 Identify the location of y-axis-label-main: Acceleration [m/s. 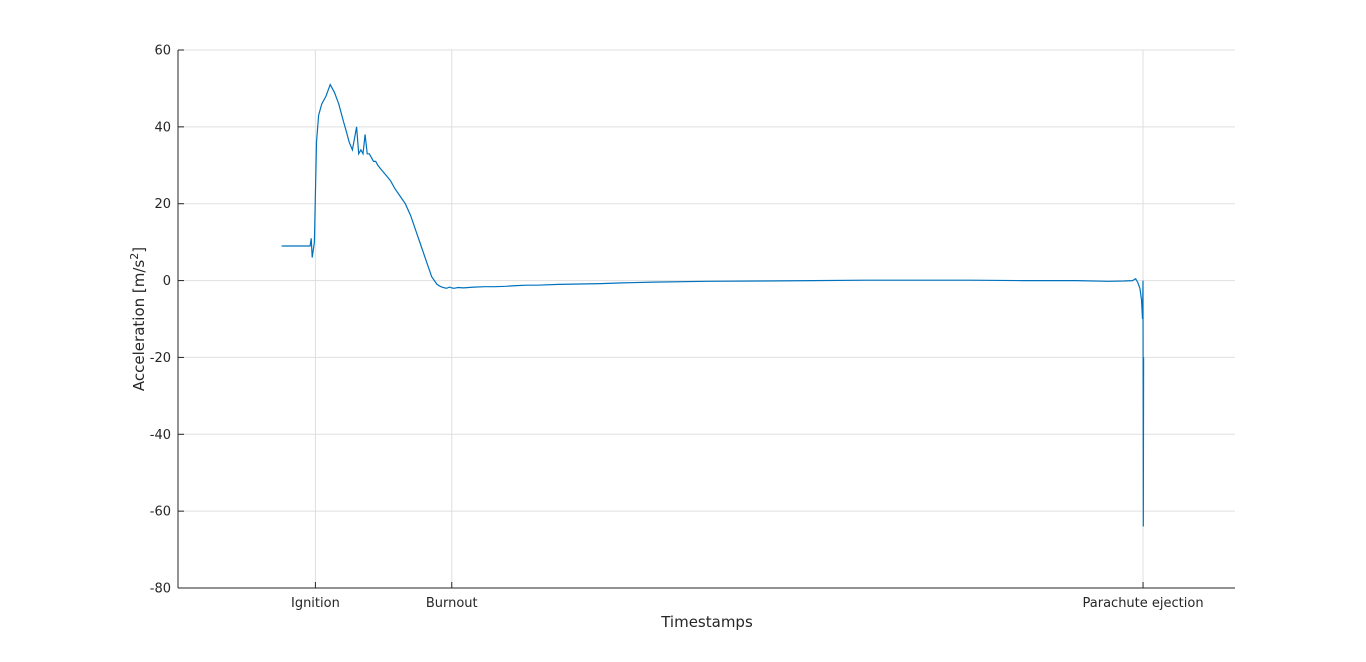
(139, 325).